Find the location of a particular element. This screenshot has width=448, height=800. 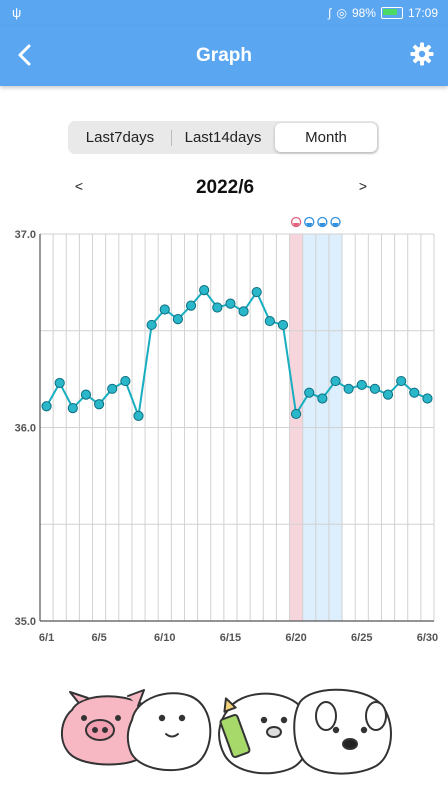

y-tick-label: 35.0 is located at coordinates (25, 622).